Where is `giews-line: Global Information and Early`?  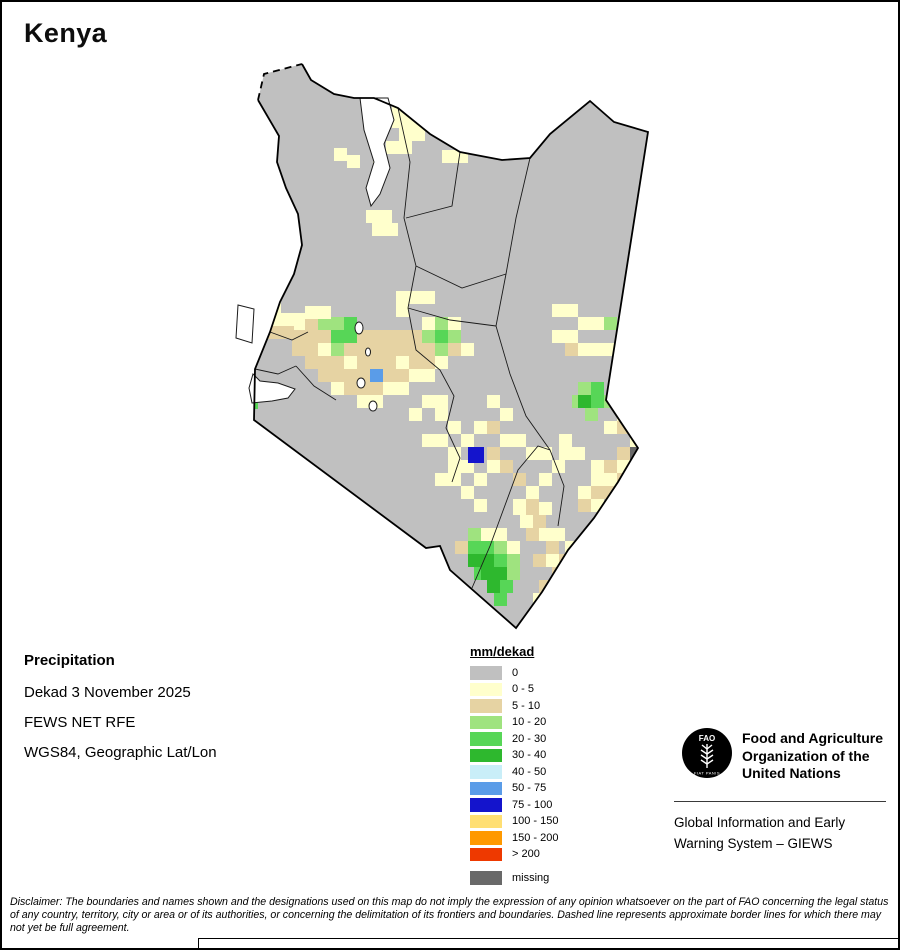
giews-line: Global Information and Early is located at coordinates (760, 822).